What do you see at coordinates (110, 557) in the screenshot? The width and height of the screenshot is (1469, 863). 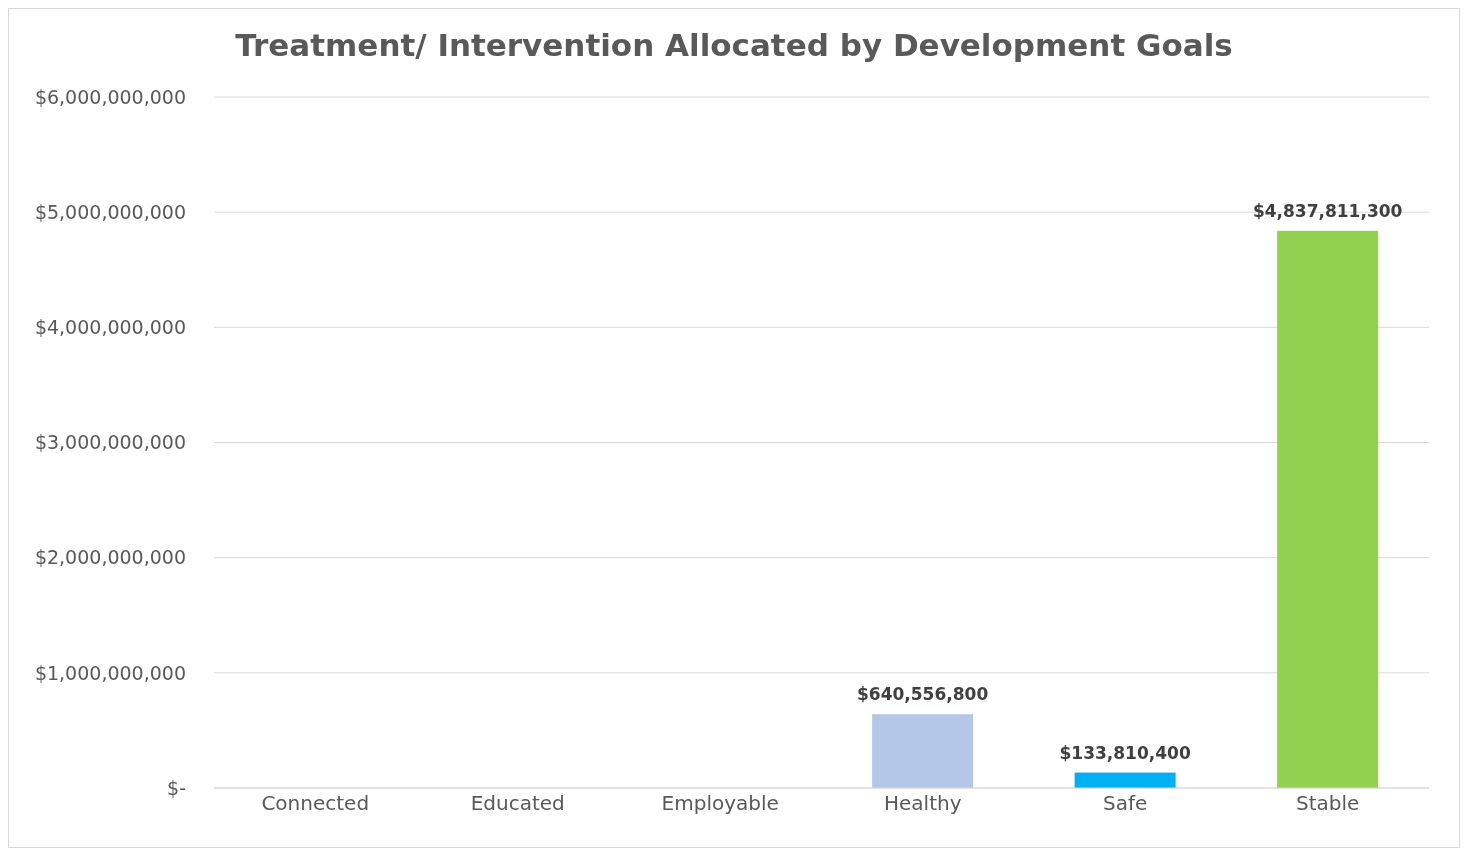 I see `y-tick-label: $2,000,000,000` at bounding box center [110, 557].